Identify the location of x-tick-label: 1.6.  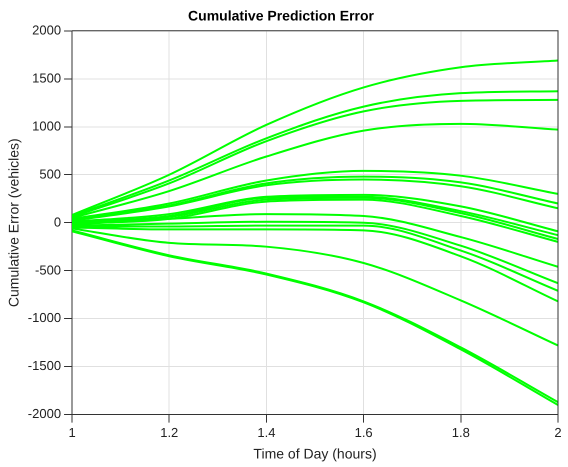
(363, 432).